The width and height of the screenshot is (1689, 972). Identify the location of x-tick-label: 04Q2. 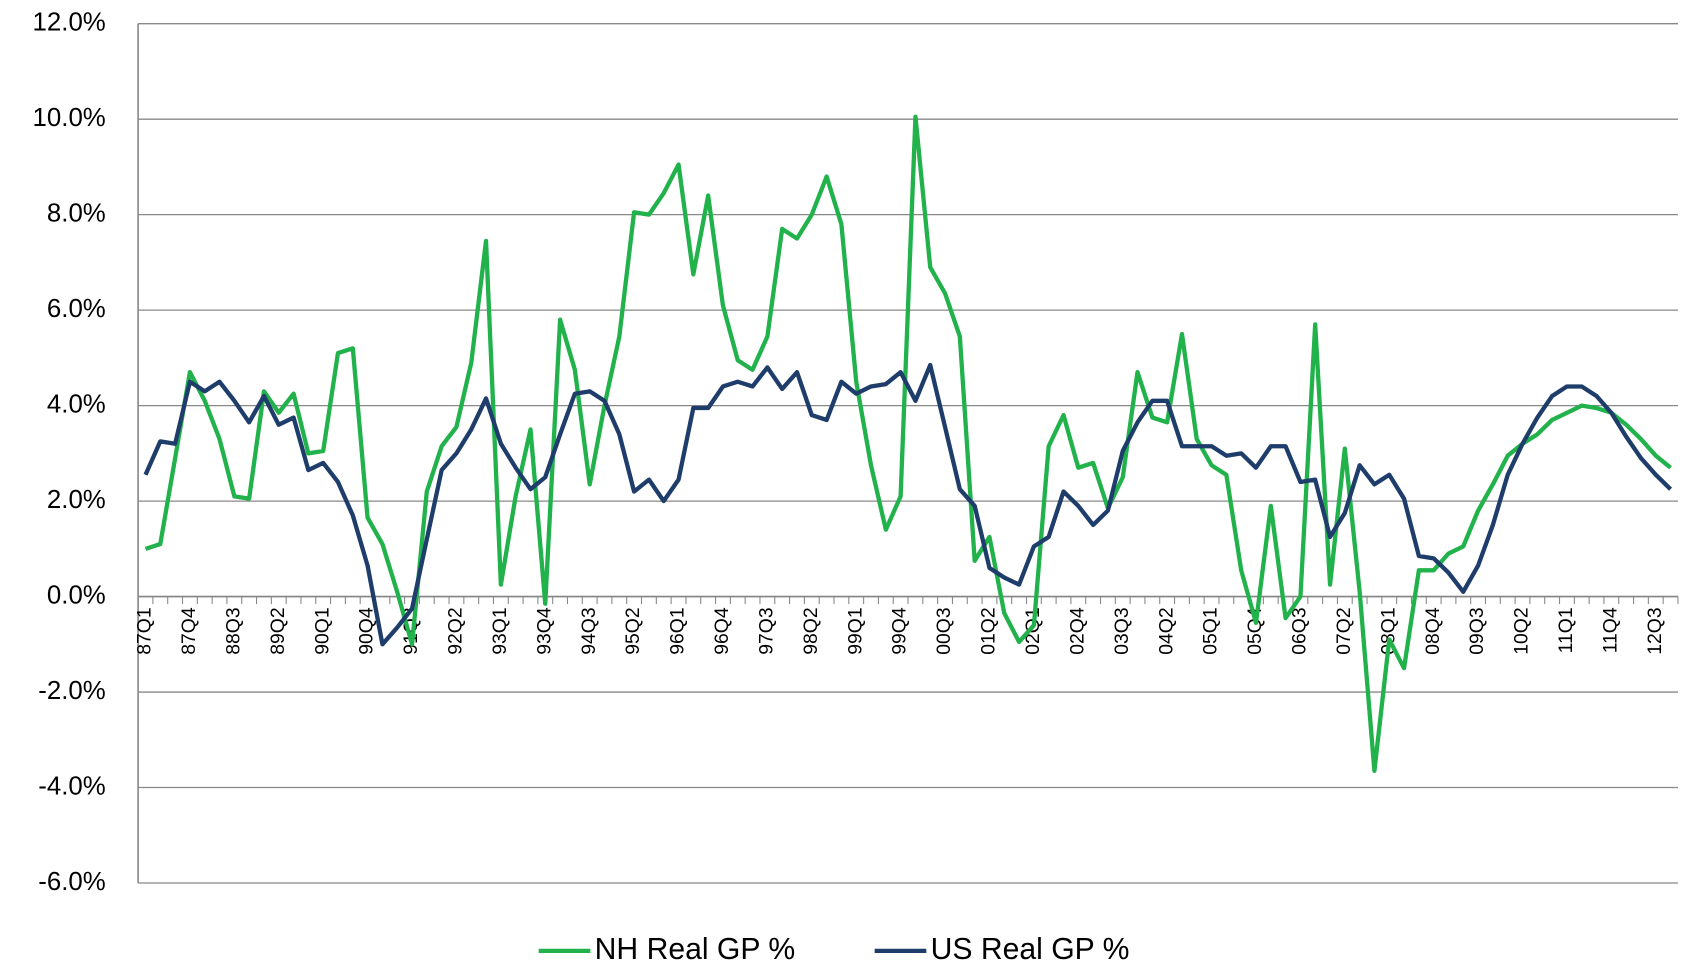
(1166, 630).